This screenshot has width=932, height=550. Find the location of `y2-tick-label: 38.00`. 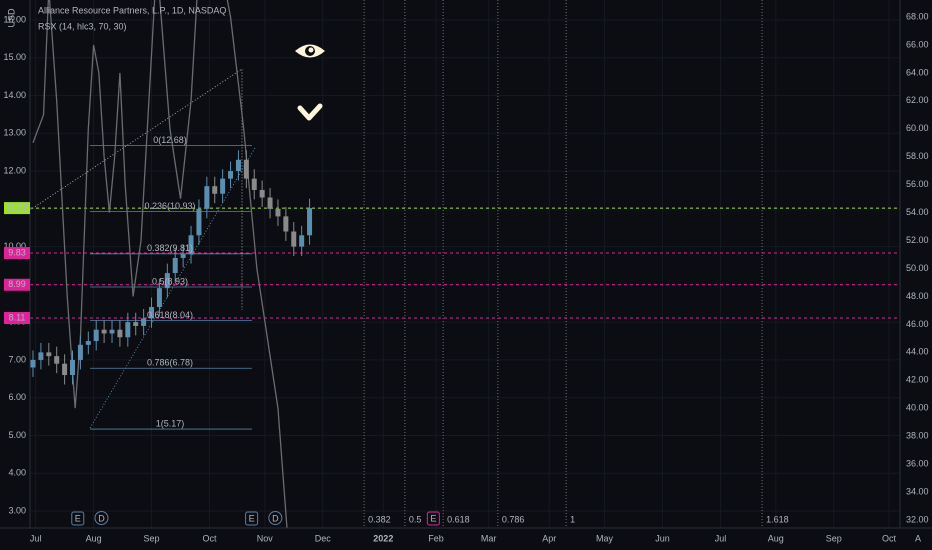

y2-tick-label: 38.00 is located at coordinates (917, 436).